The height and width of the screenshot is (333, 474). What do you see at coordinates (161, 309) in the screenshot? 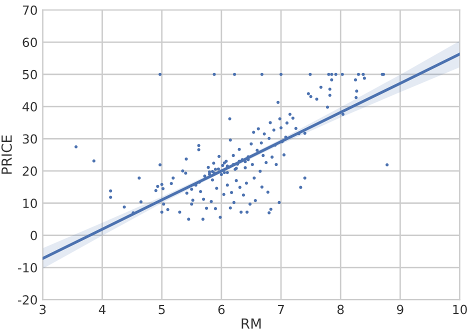
I see `x-tick-label: 5` at bounding box center [161, 309].